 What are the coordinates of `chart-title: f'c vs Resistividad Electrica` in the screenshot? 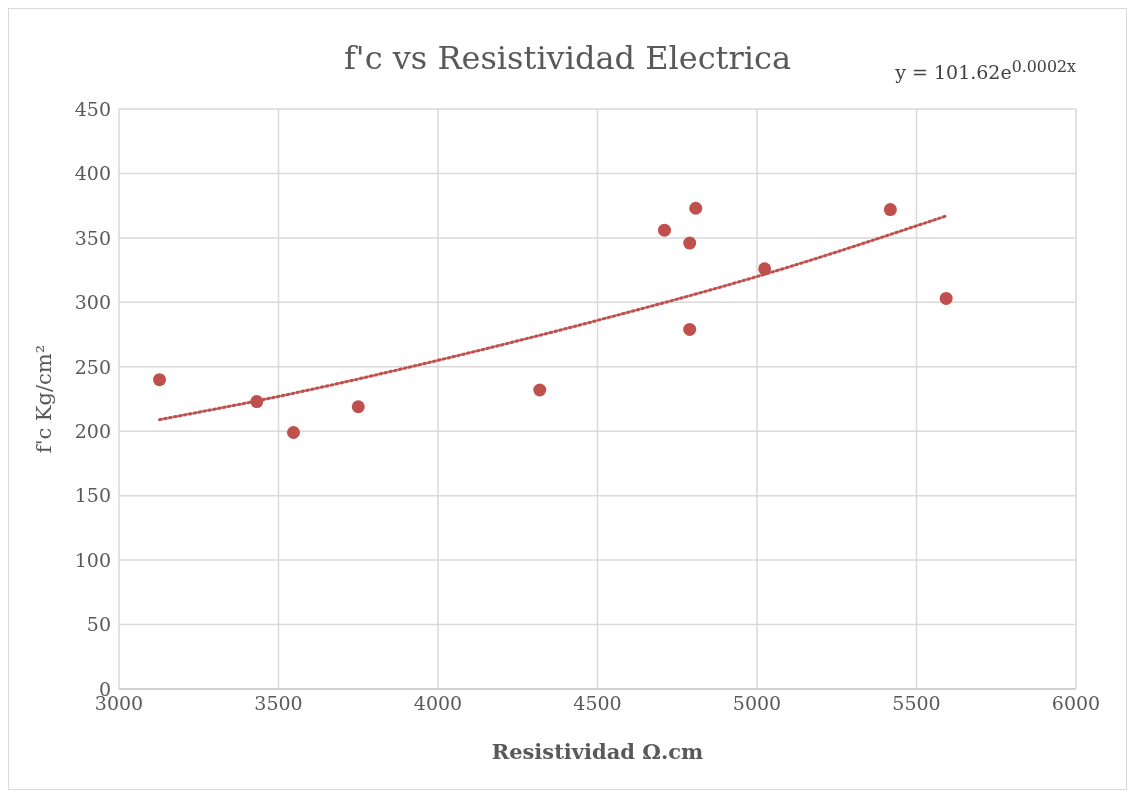 It's located at (567, 58).